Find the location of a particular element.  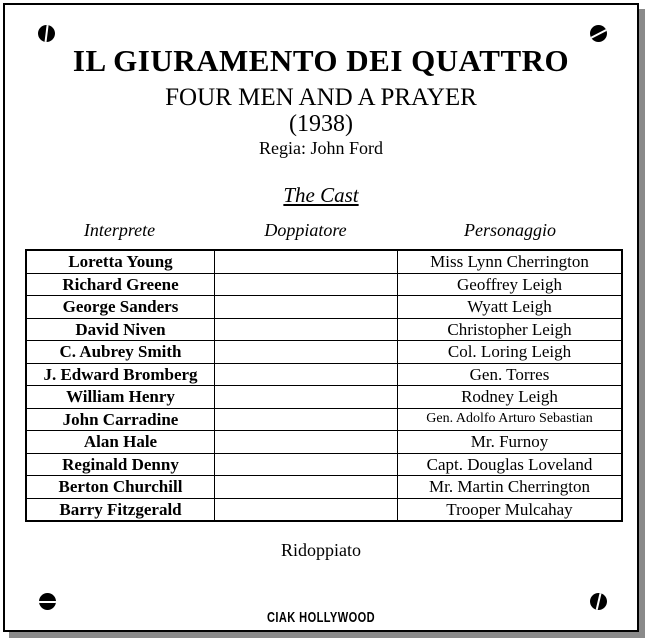

character-cell: Col. Loring Leigh is located at coordinates (509, 352).